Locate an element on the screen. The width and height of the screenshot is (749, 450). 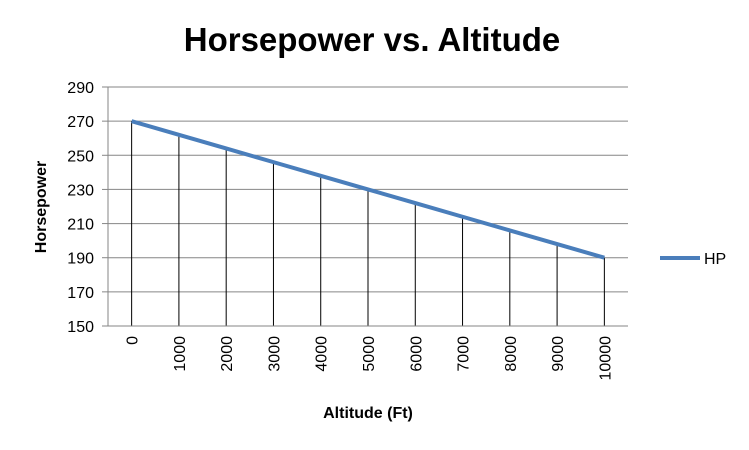
legend: HP is located at coordinates (693, 259).